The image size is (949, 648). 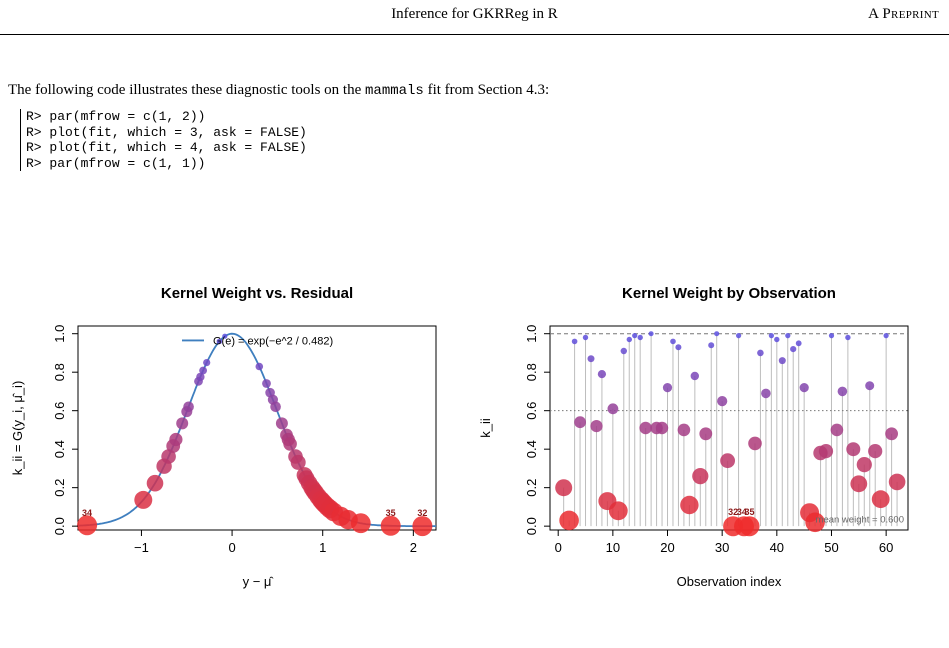 I want to click on x-tick-label: 40, so click(x=777, y=547).